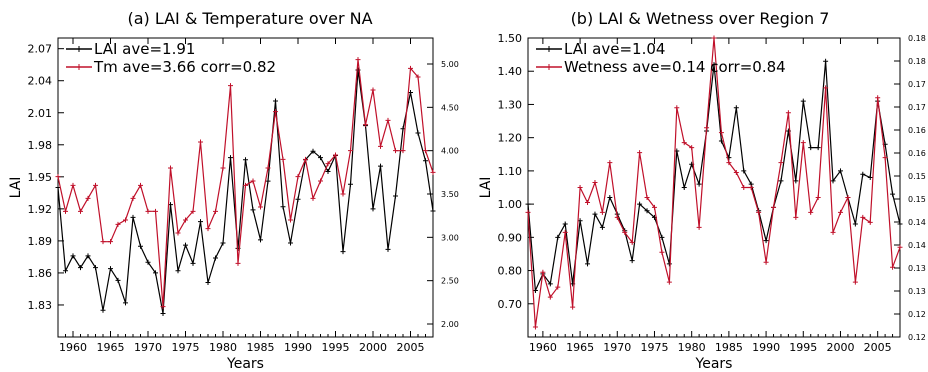 Image resolution: width=928 pixels, height=372 pixels. I want to click on y-tick-label: 1.40, so click(510, 71).